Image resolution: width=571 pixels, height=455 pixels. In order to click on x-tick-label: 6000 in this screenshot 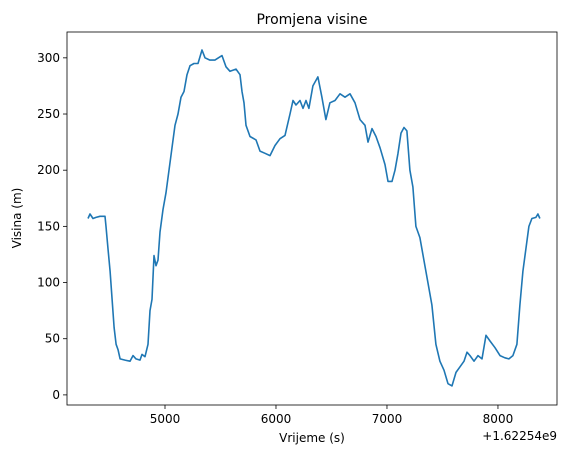, I will do `click(276, 419)`.